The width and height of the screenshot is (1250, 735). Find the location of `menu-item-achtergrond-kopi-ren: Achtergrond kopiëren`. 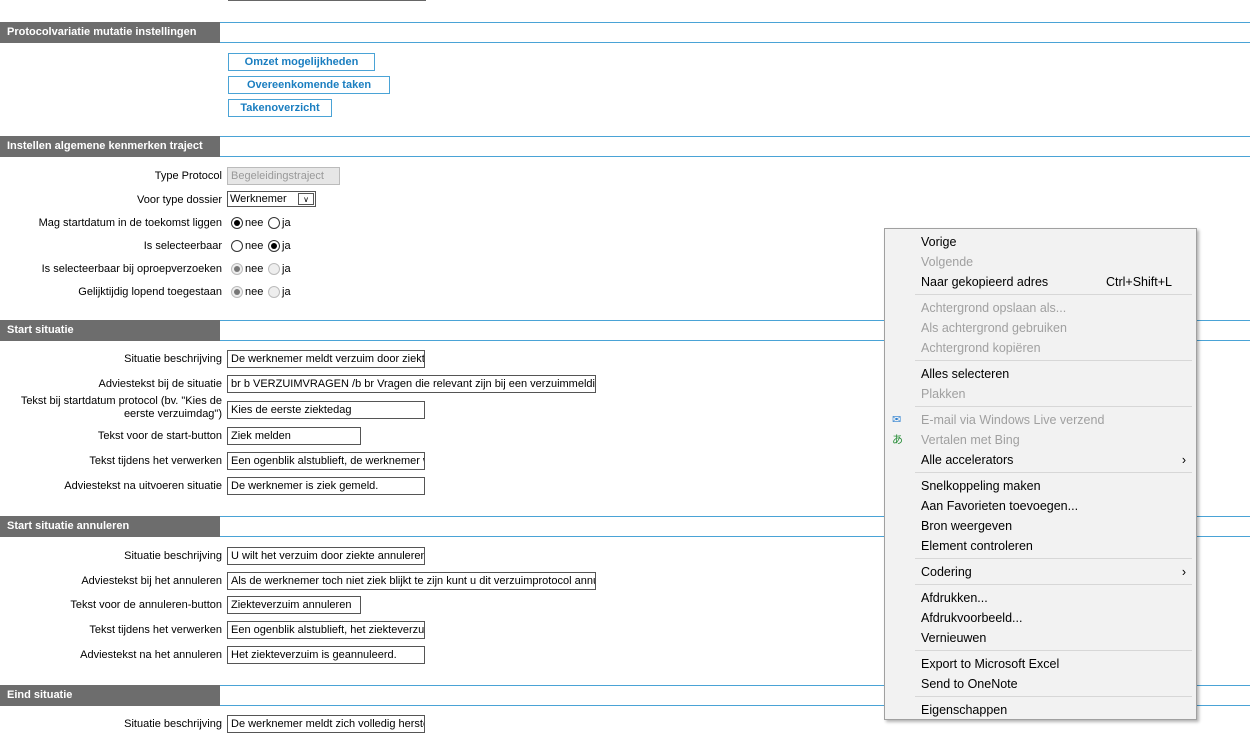

menu-item-achtergrond-kopi-ren: Achtergrond kopiëren is located at coordinates (1040, 348).